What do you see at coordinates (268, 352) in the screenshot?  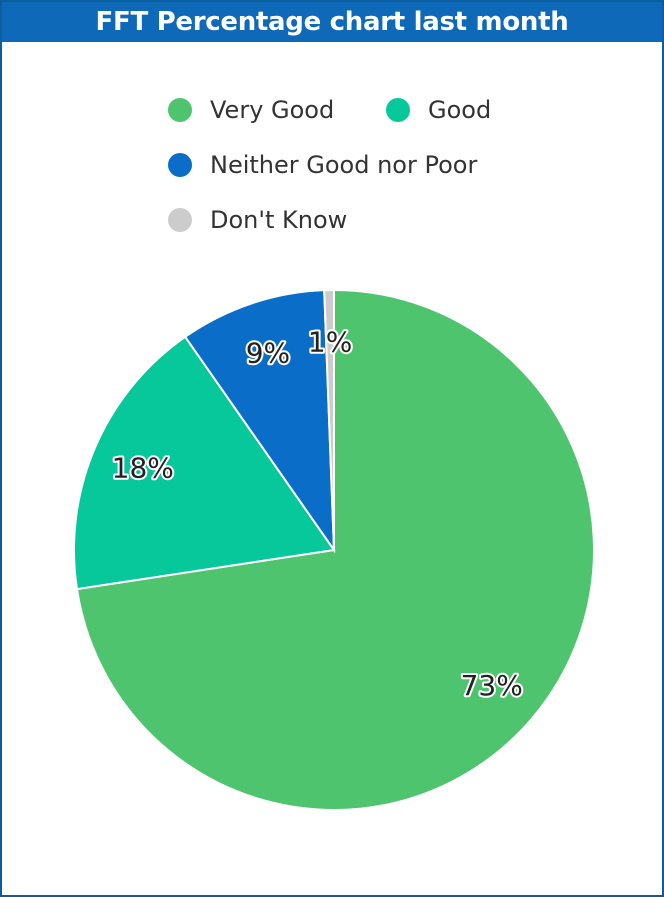 I see `slice-label-neither-good-nor-poor: 9%` at bounding box center [268, 352].